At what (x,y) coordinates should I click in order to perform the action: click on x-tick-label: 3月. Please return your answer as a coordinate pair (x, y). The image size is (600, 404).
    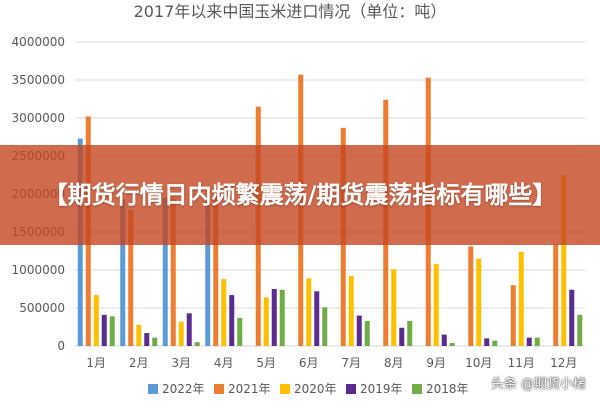
    Looking at the image, I should click on (181, 363).